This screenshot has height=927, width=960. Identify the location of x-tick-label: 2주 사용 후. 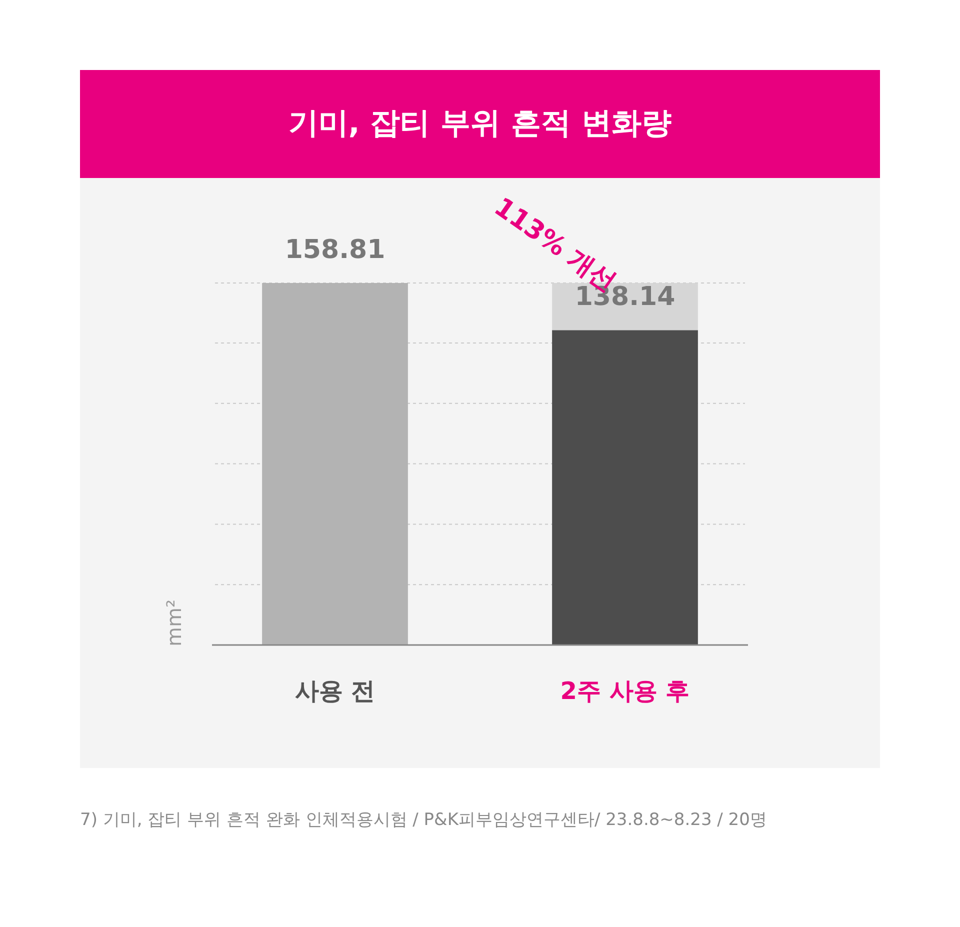
(625, 691).